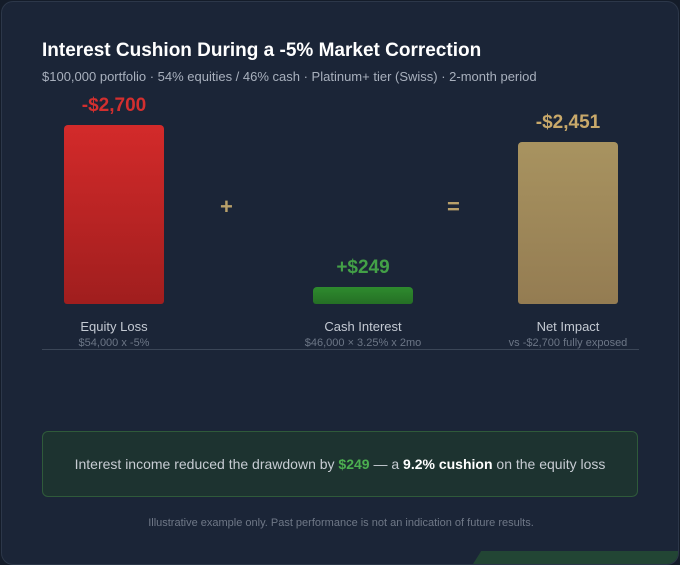 This screenshot has width=680, height=565. What do you see at coordinates (114, 105) in the screenshot?
I see `bar-value-label: -$2,700` at bounding box center [114, 105].